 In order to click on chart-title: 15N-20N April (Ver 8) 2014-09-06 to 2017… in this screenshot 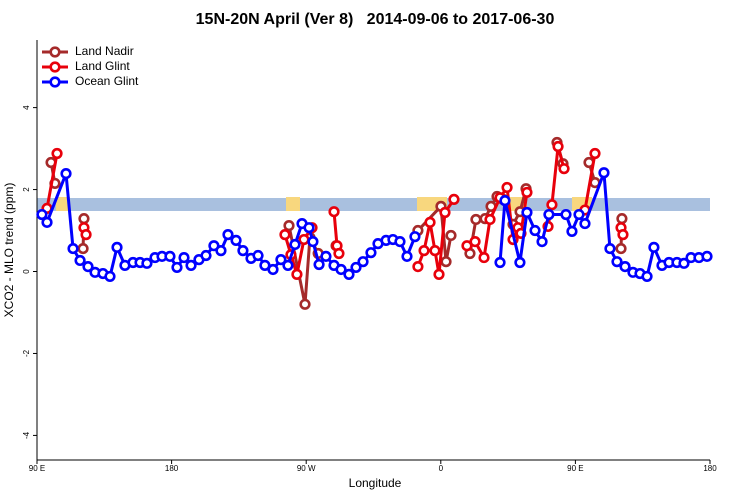, I will do `click(375, 19)`.